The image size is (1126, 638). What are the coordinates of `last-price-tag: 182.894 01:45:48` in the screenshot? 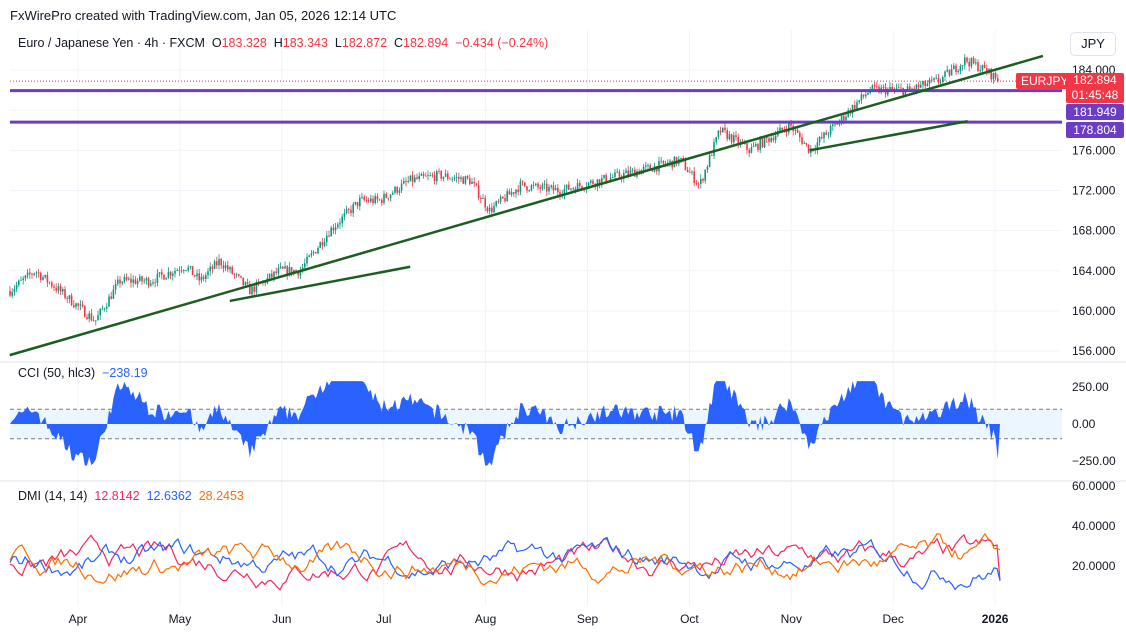 It's located at (1095, 88).